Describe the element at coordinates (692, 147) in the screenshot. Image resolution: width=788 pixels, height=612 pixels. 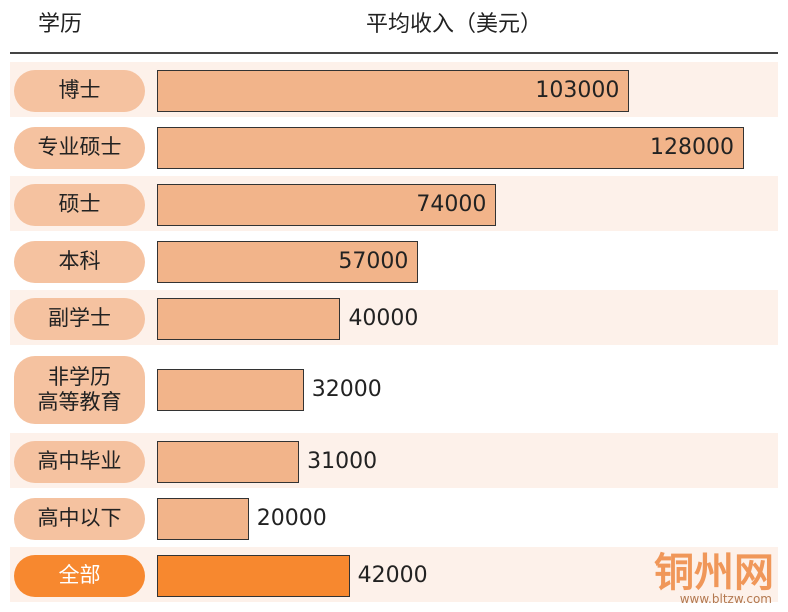
I see `value-label: 128000` at that location.